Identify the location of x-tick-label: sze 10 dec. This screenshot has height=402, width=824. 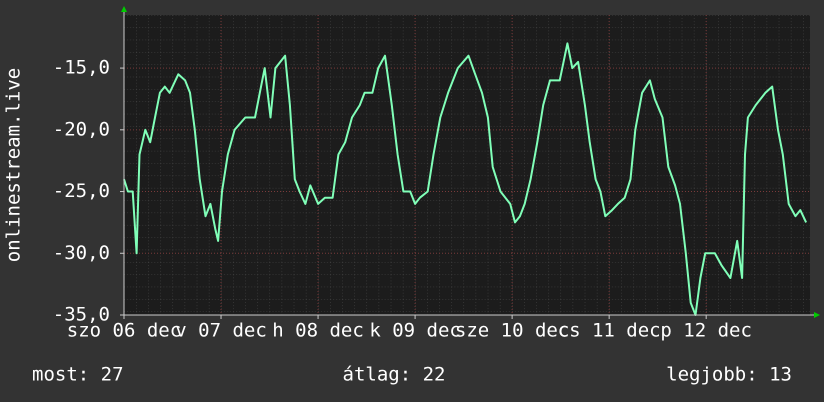
(512, 331).